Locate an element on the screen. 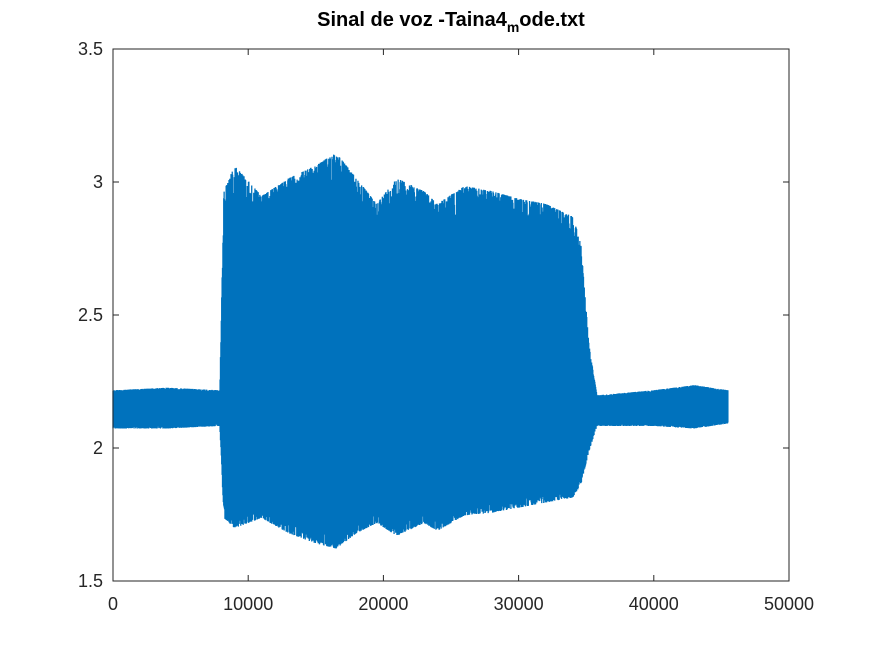 The height and width of the screenshot is (654, 872). x-tick-label: 40000 is located at coordinates (654, 604).